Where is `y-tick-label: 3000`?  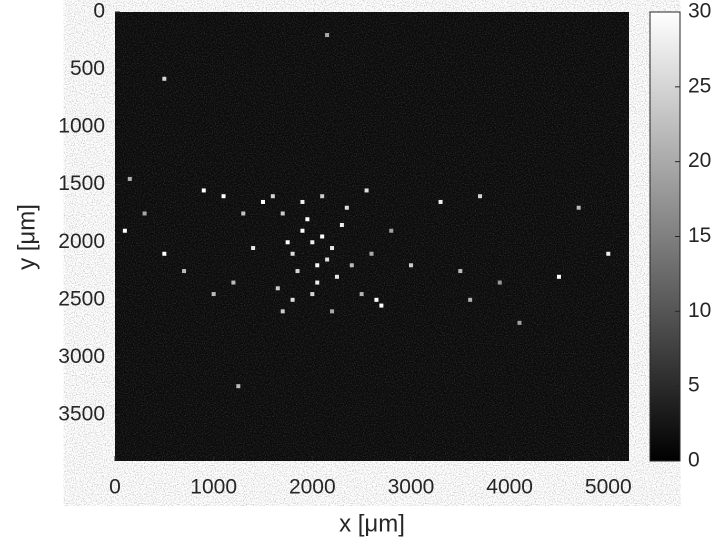 y-tick-label: 3000 is located at coordinates (81, 356).